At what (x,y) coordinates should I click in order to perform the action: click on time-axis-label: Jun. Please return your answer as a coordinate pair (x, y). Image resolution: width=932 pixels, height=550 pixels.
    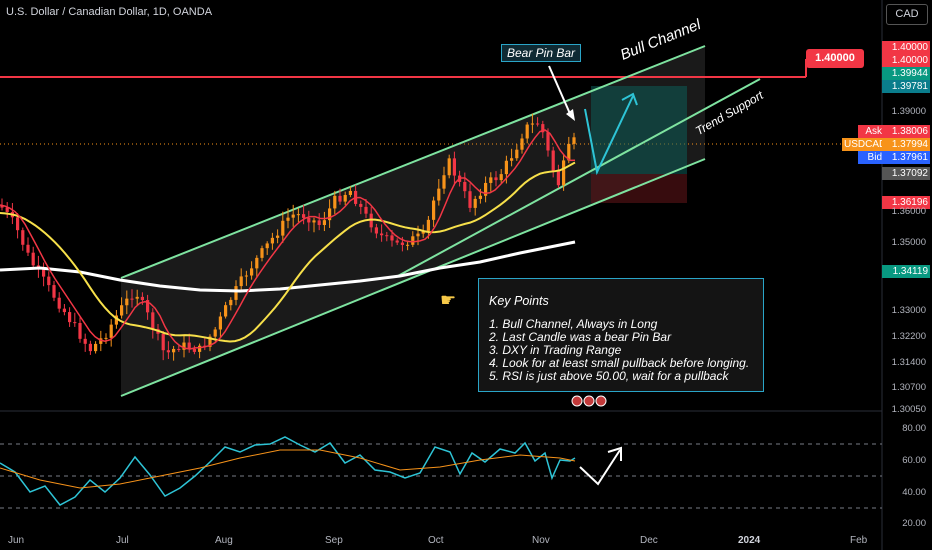
    Looking at the image, I should click on (16, 540).